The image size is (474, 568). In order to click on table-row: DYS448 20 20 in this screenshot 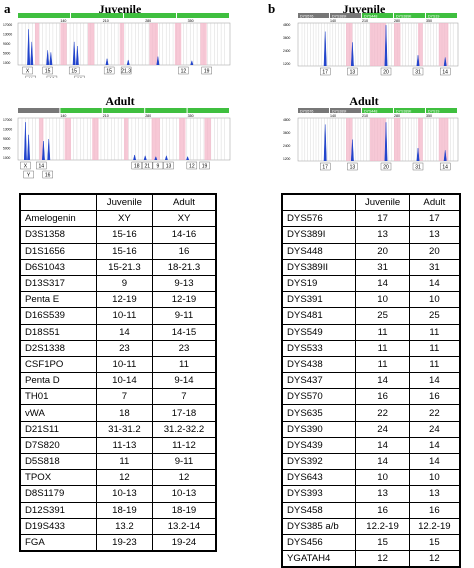, I will do `click(371, 251)`.